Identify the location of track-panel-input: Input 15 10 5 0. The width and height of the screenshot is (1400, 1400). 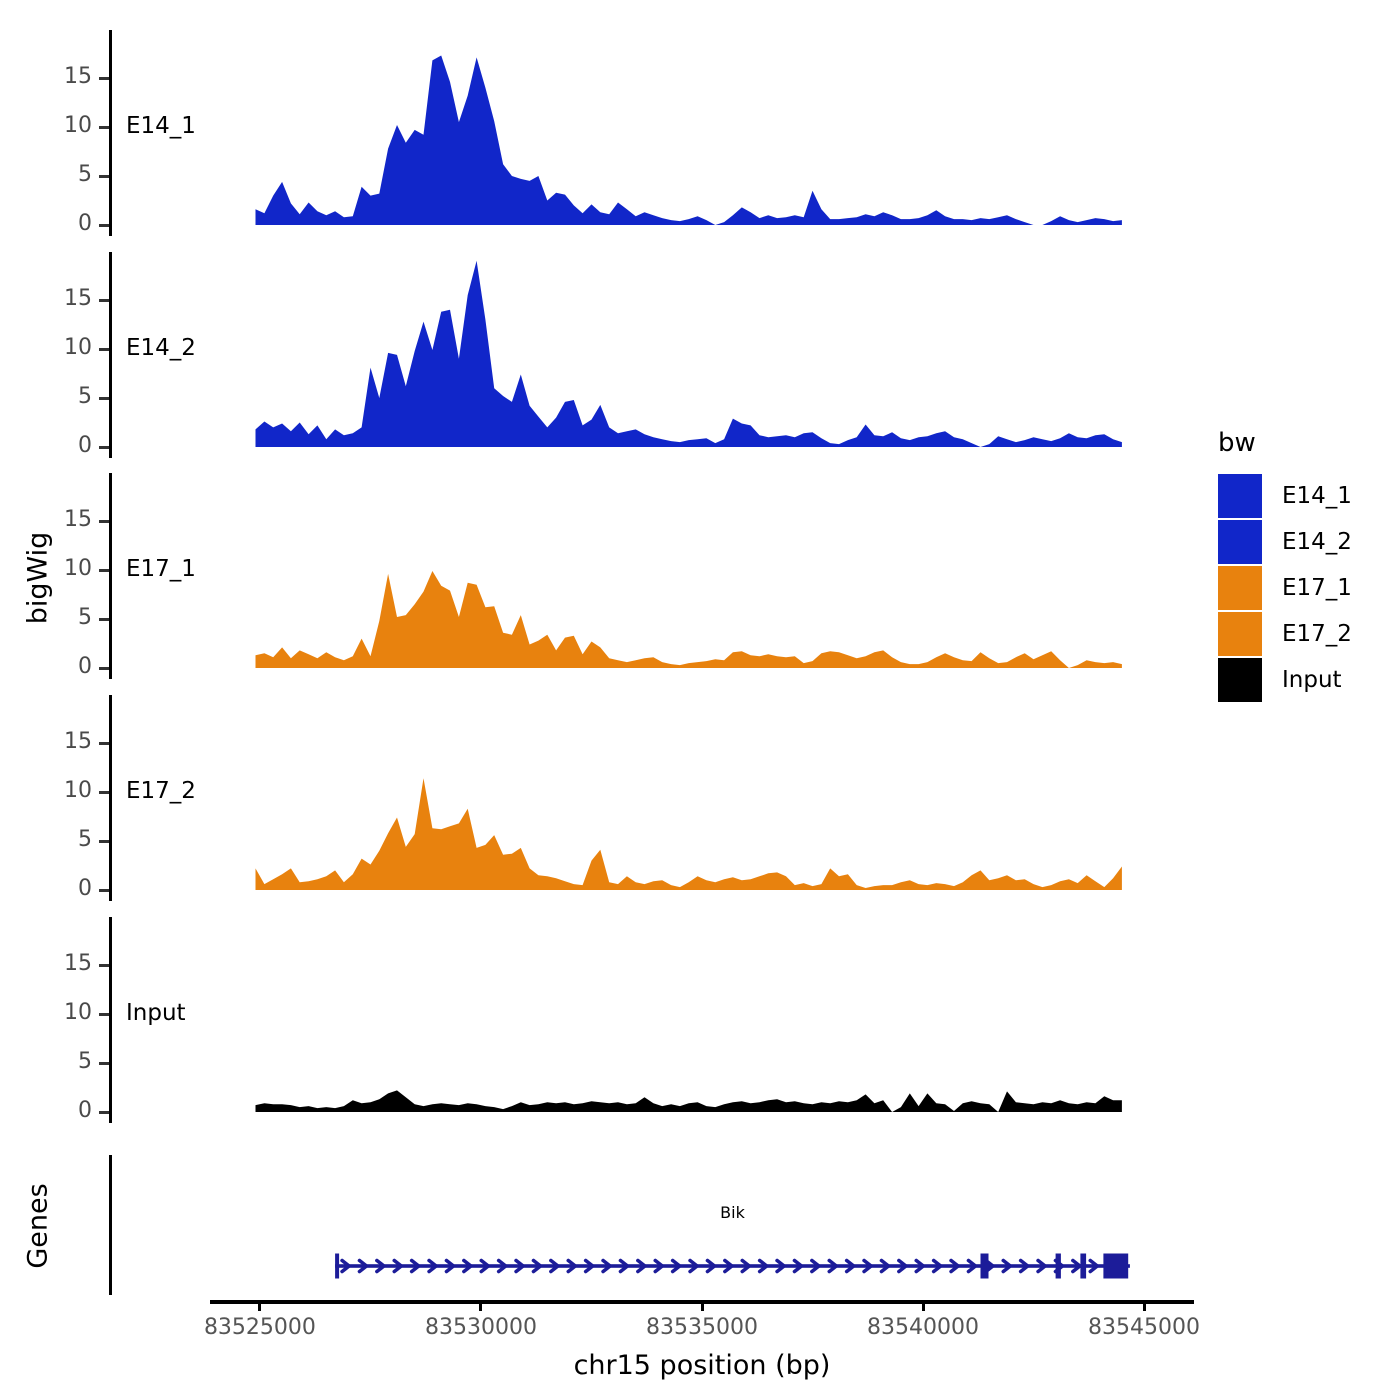
(629, 1020).